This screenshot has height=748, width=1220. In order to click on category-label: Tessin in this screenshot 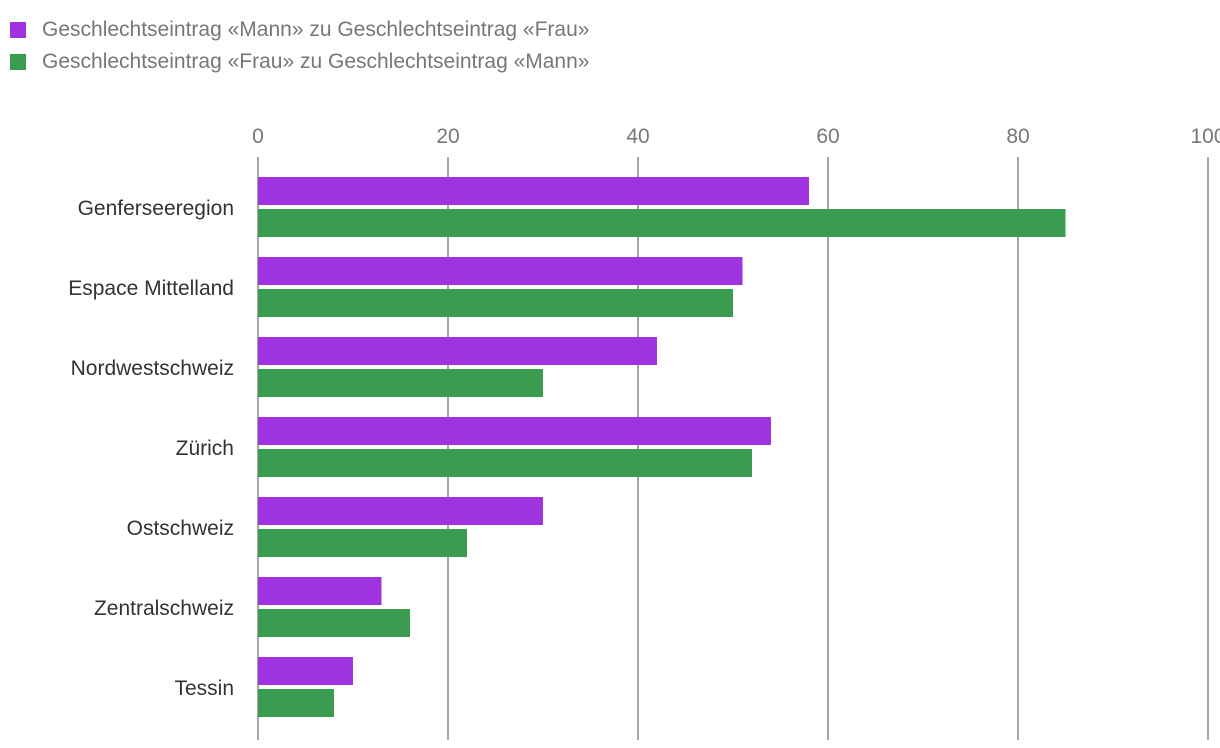, I will do `click(204, 688)`.